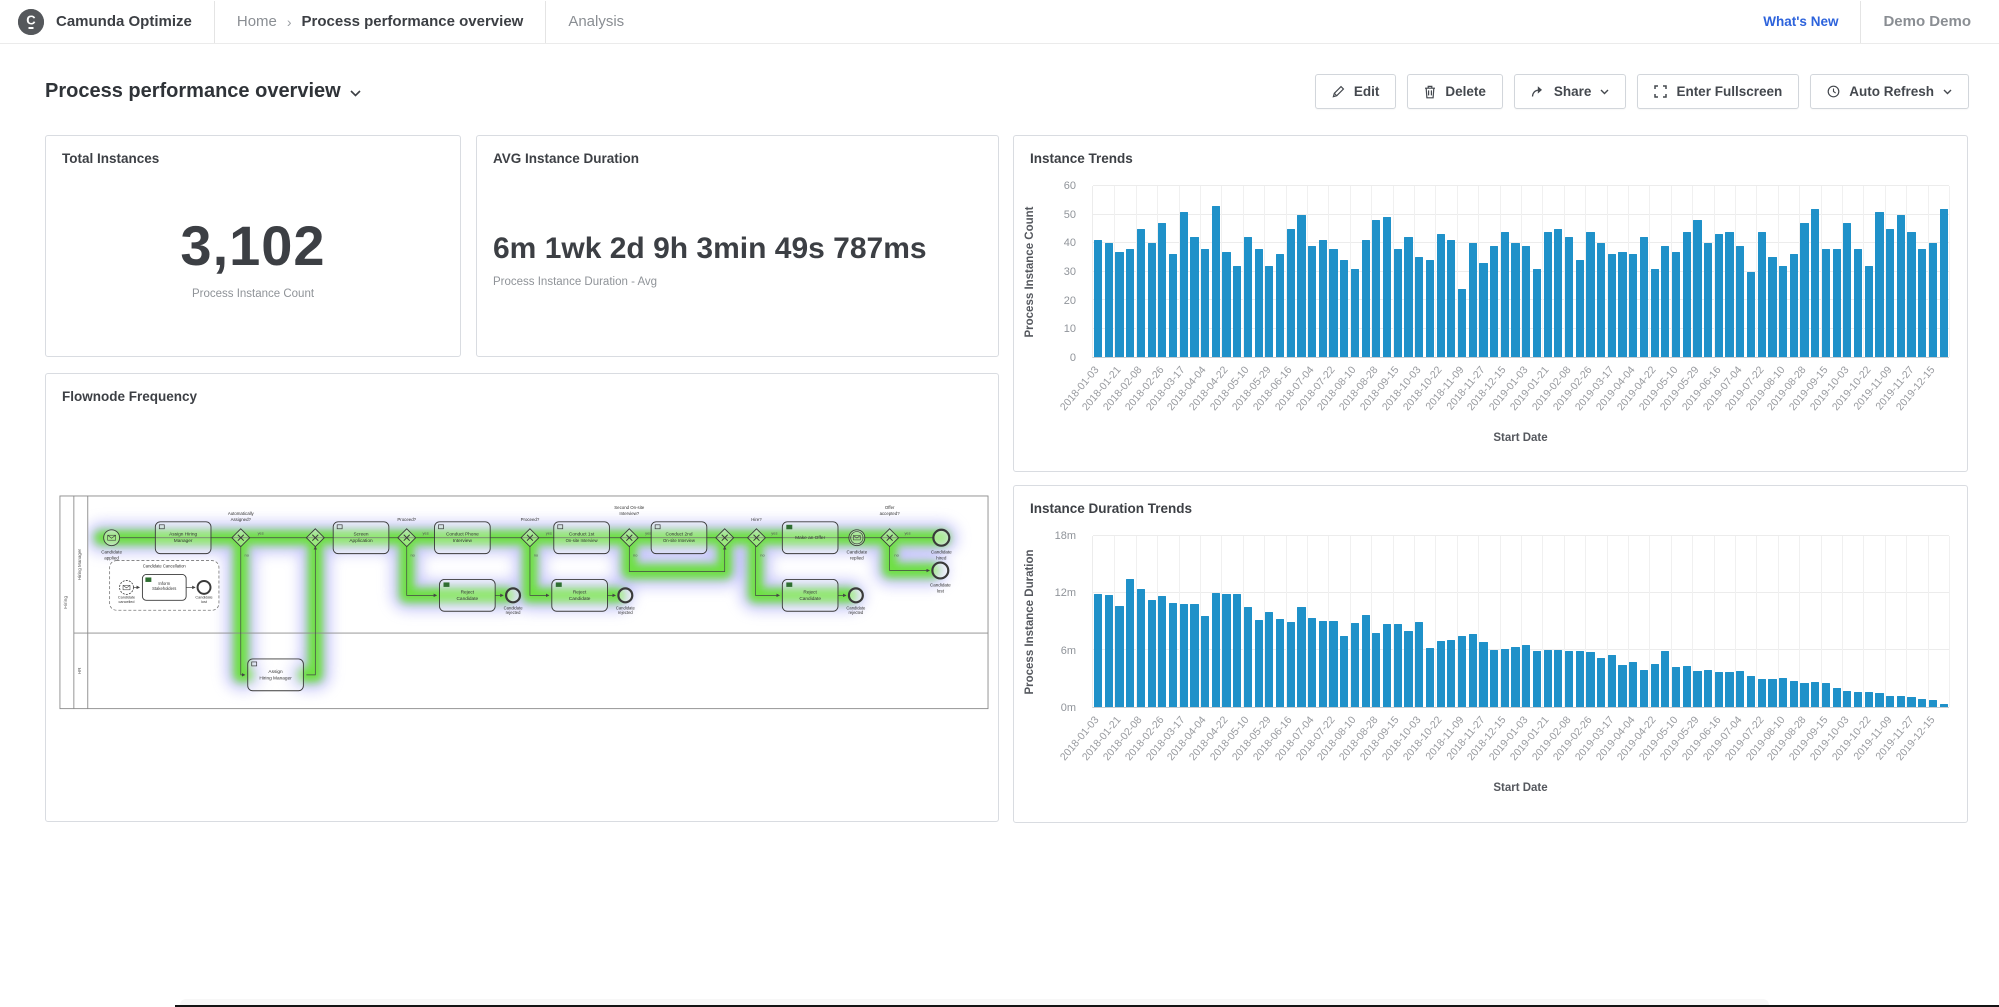  I want to click on camunda-logo-icon: C, so click(31, 21).